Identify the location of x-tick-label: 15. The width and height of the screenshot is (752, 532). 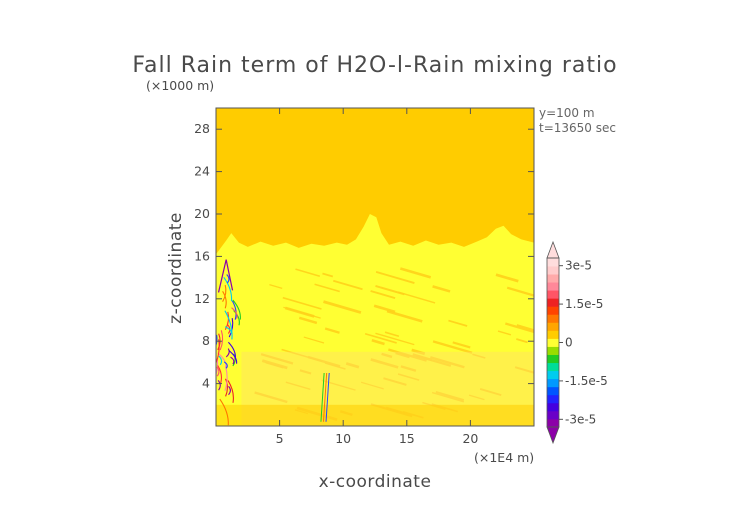
(407, 438).